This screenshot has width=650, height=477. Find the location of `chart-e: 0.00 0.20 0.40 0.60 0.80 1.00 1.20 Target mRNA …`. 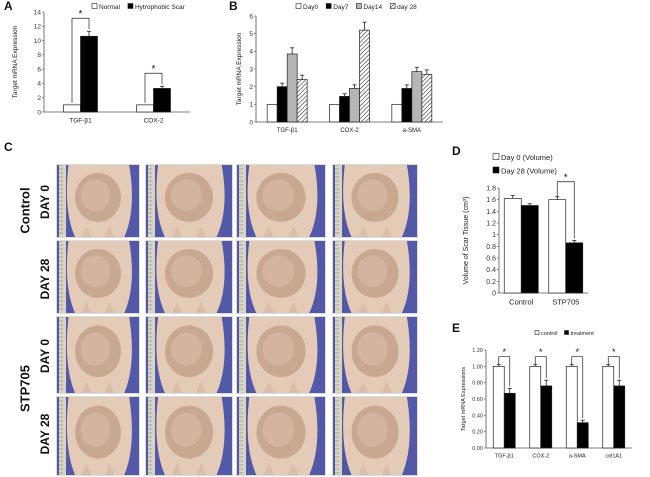

chart-e: 0.00 0.20 0.40 0.60 0.80 1.00 1.20 Target mRNA … is located at coordinates (546, 395).